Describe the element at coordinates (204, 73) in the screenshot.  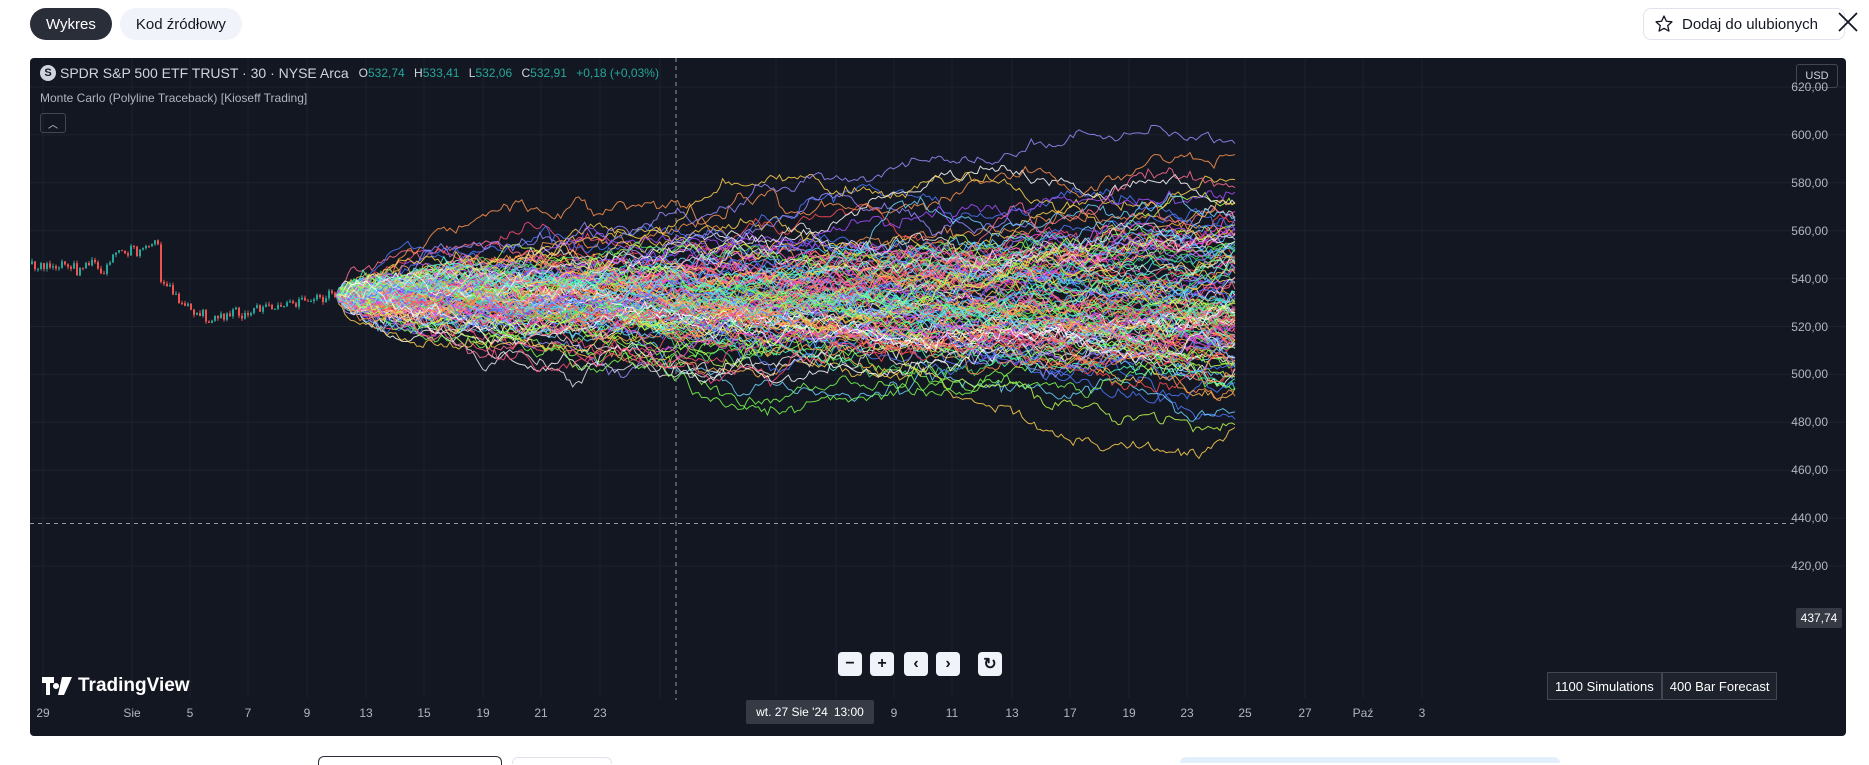
I see `symbol-title: SPDR S&P 500 ETF TRUST · 30 · NYSE Arca` at that location.